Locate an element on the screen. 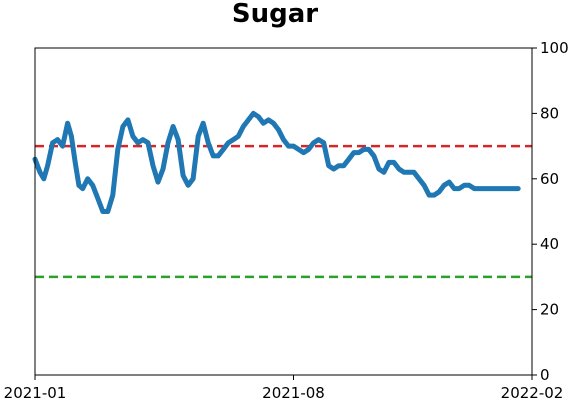 This screenshot has width=572, height=402. y-tick-label: 60 is located at coordinates (549, 179).